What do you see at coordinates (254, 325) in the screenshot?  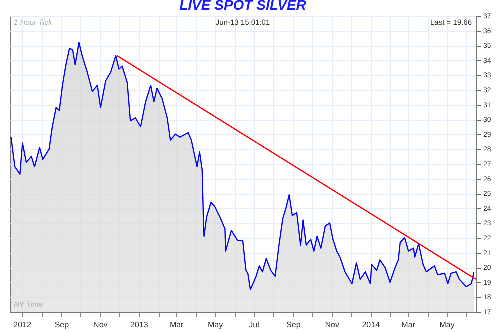 I see `x-tick-label: Jul` at bounding box center [254, 325].